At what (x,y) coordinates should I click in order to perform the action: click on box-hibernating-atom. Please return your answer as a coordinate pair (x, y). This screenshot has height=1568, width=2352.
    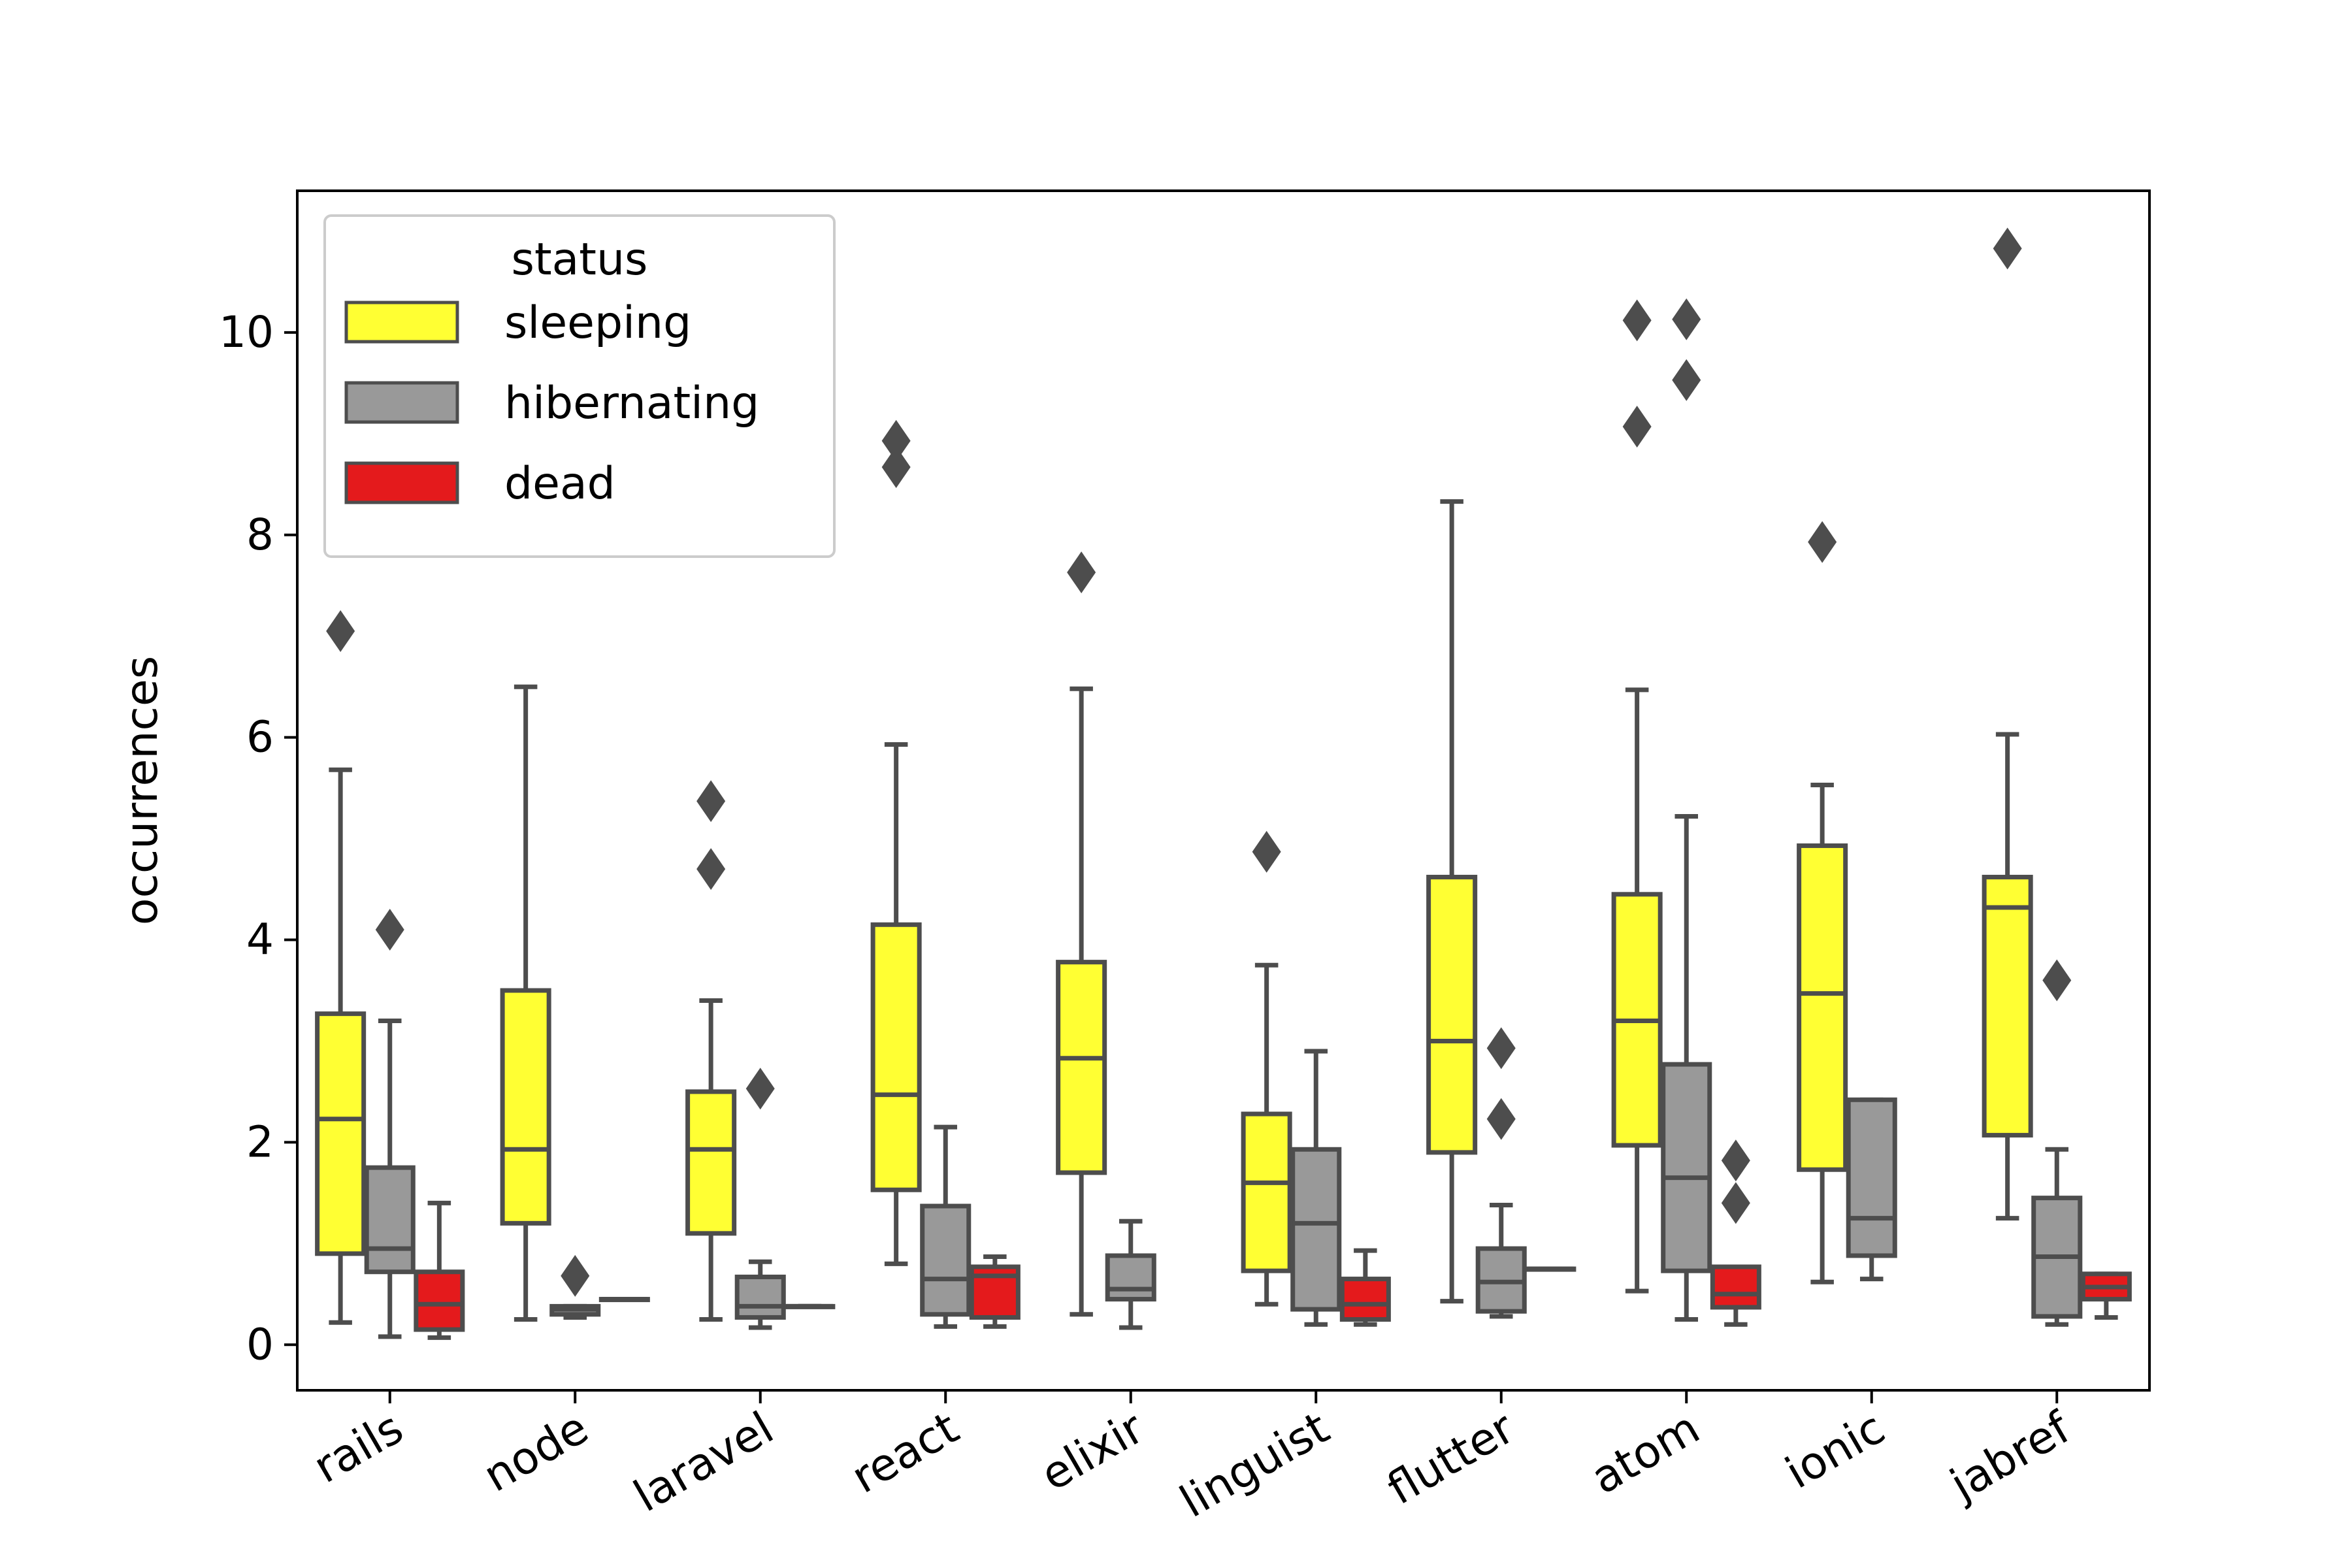
    Looking at the image, I should click on (1686, 810).